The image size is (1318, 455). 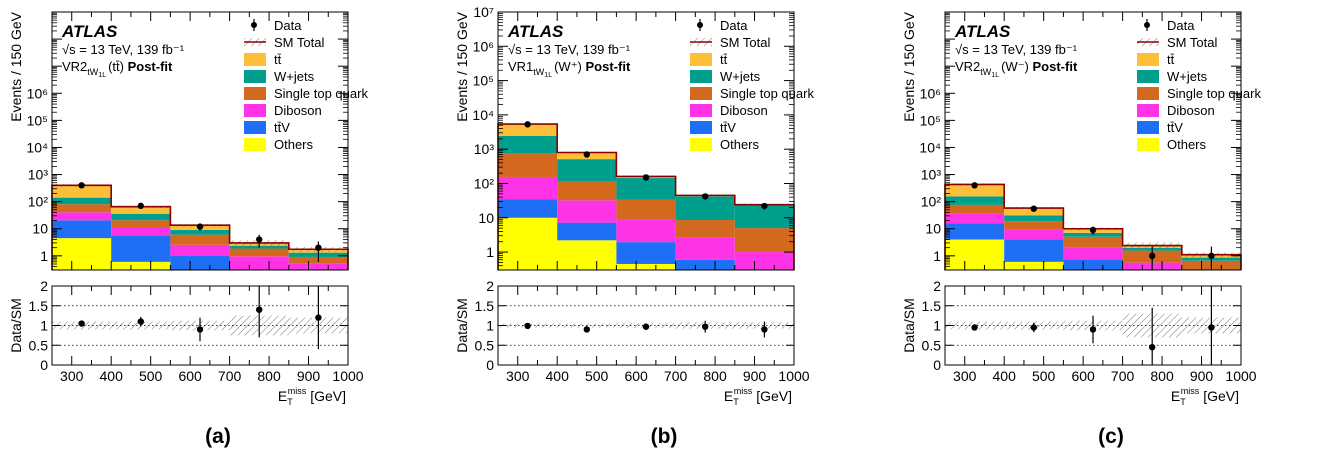 I want to click on x-tick-label: 800, so click(x=715, y=376).